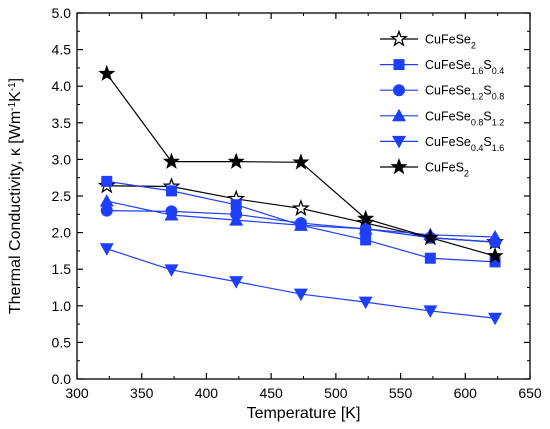 The width and height of the screenshot is (550, 429). I want to click on legend-item: CuFeSe0.8S1.2, so click(442, 117).